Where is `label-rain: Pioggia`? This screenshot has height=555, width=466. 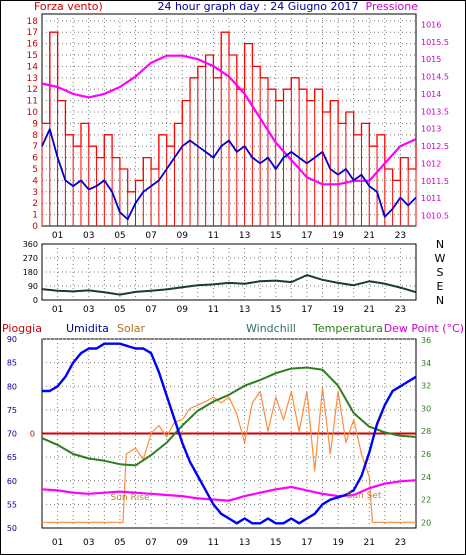 label-rain: Pioggia is located at coordinates (22, 328).